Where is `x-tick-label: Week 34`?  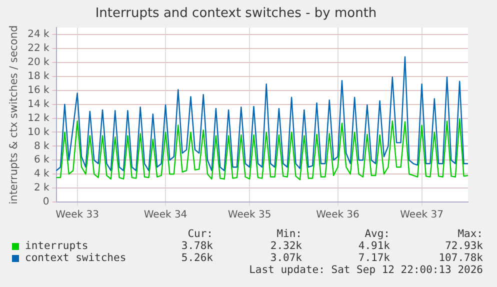
x-tick-label: Week 34 is located at coordinates (166, 215).